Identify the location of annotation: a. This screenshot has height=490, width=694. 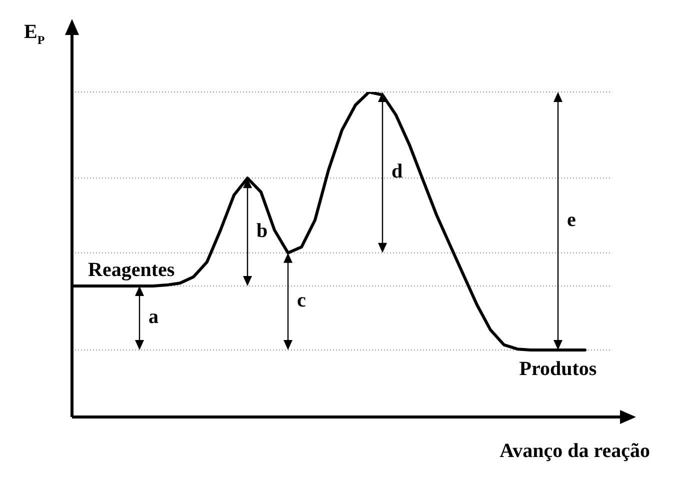
(153, 317).